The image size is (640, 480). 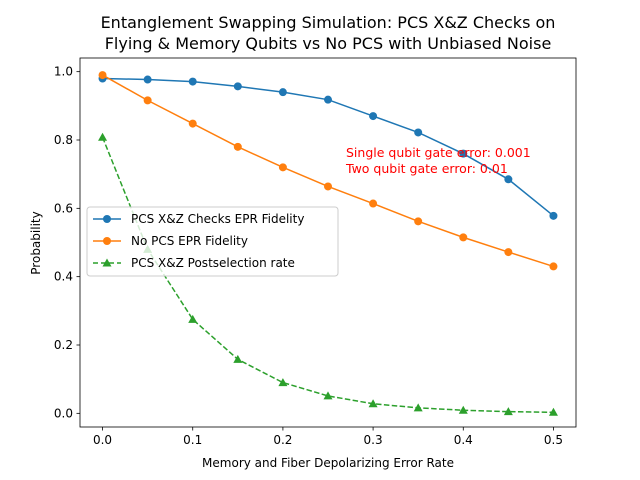 I want to click on y-axis-ticks: 0.0 0.2 0.4 0.6 0.8 1.0, so click(x=67, y=242).